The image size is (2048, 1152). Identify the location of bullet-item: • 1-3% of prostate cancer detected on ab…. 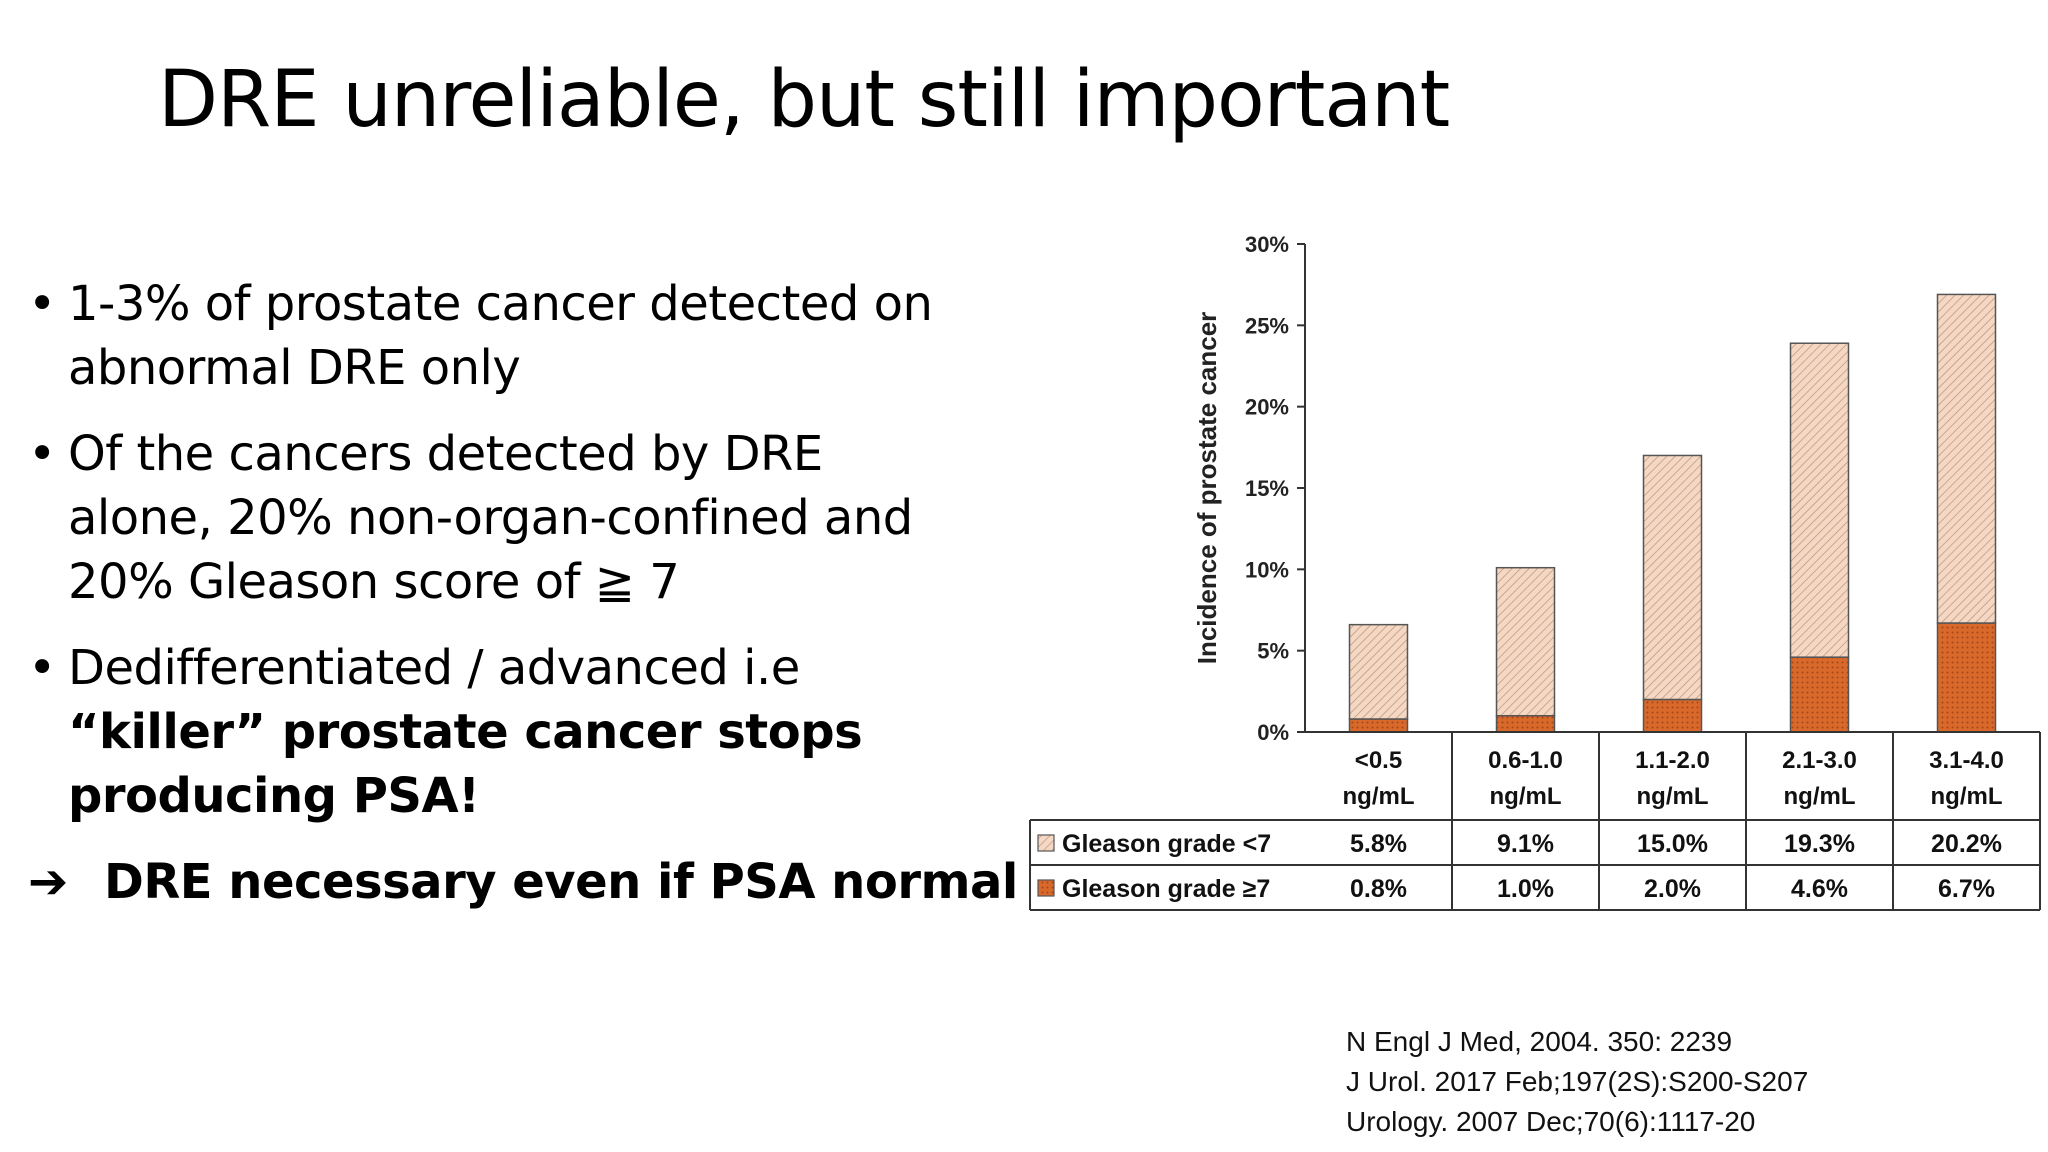
(528, 336).